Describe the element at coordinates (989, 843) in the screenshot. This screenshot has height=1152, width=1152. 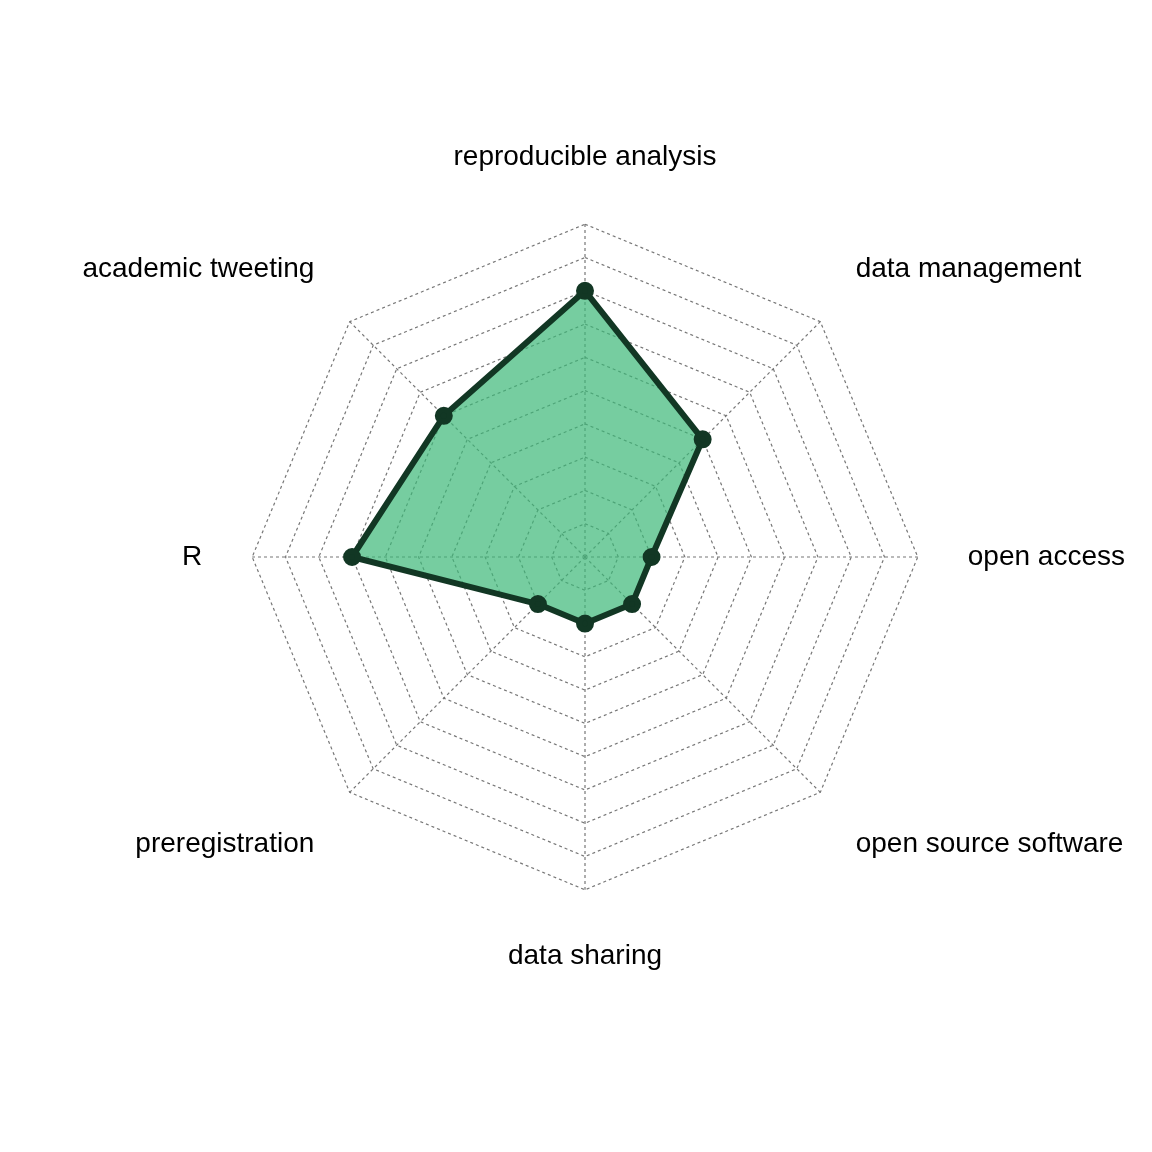
I see `spoke-label: open source software` at that location.